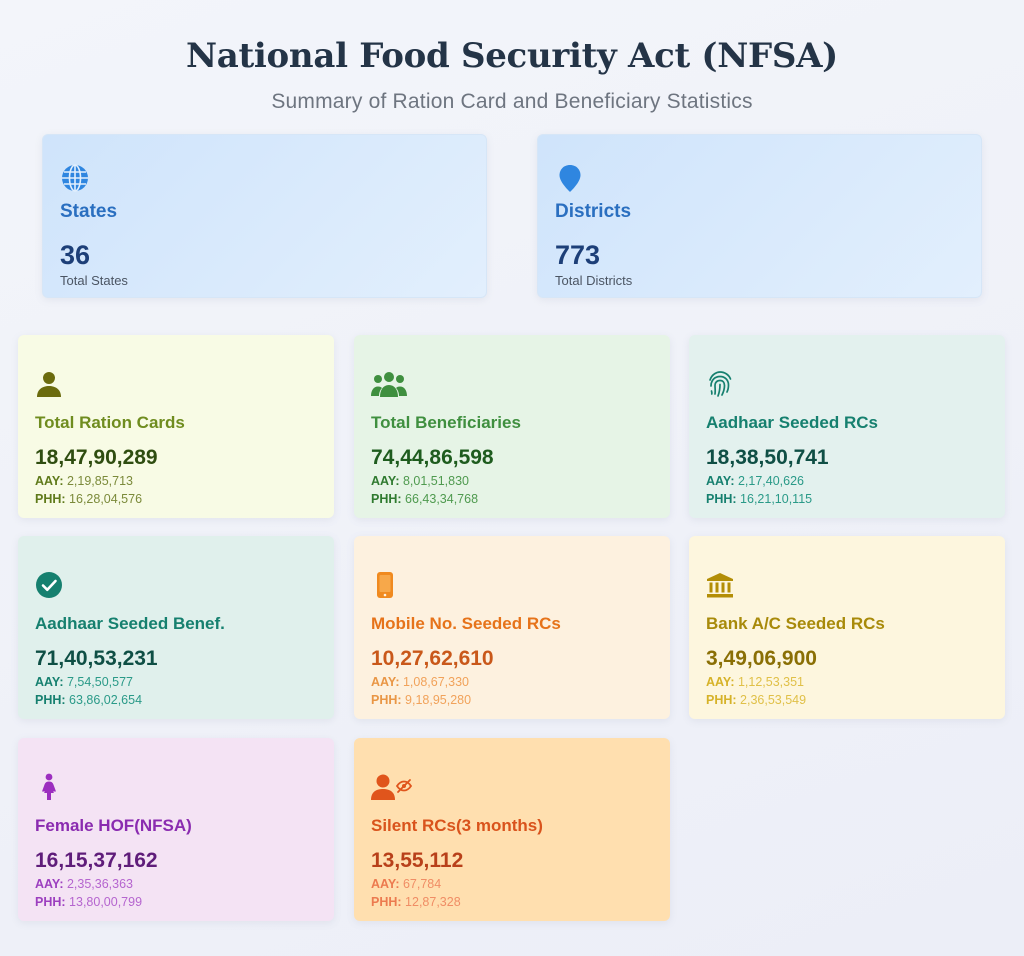  Describe the element at coordinates (720, 384) in the screenshot. I see `fingerprint-icon` at that location.